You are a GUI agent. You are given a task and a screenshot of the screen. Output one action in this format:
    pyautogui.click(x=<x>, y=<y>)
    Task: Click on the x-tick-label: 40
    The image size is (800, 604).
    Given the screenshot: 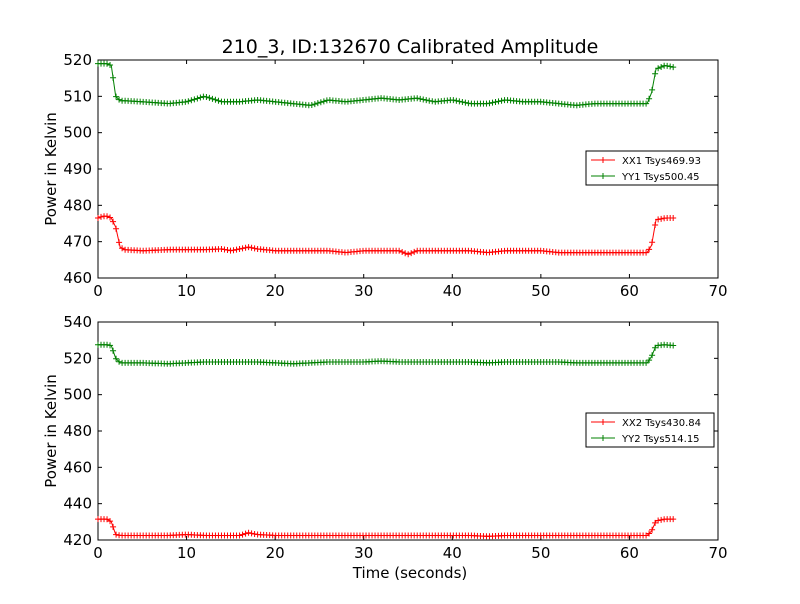 What is the action you would take?
    pyautogui.click(x=452, y=291)
    